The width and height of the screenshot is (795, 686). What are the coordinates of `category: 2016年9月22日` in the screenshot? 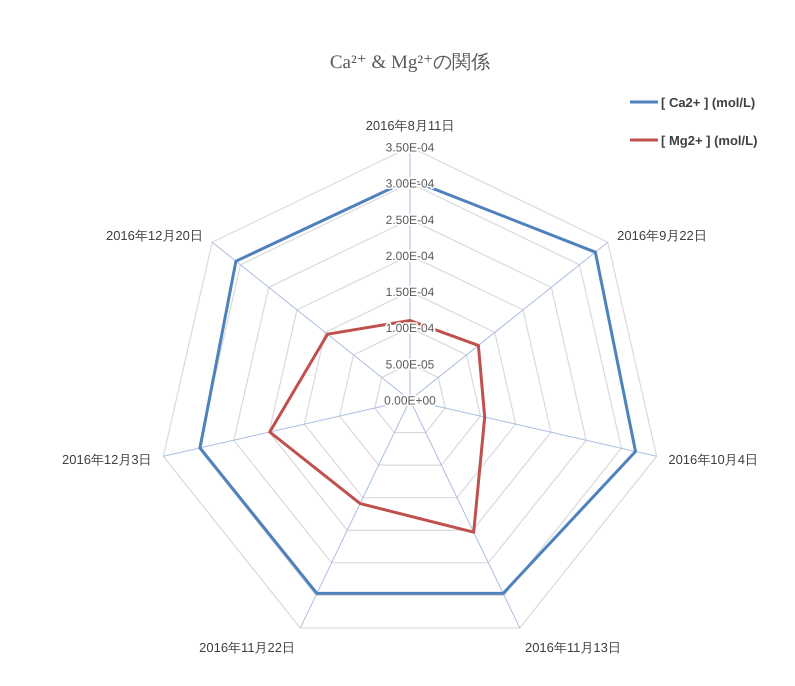 It's located at (662, 235).